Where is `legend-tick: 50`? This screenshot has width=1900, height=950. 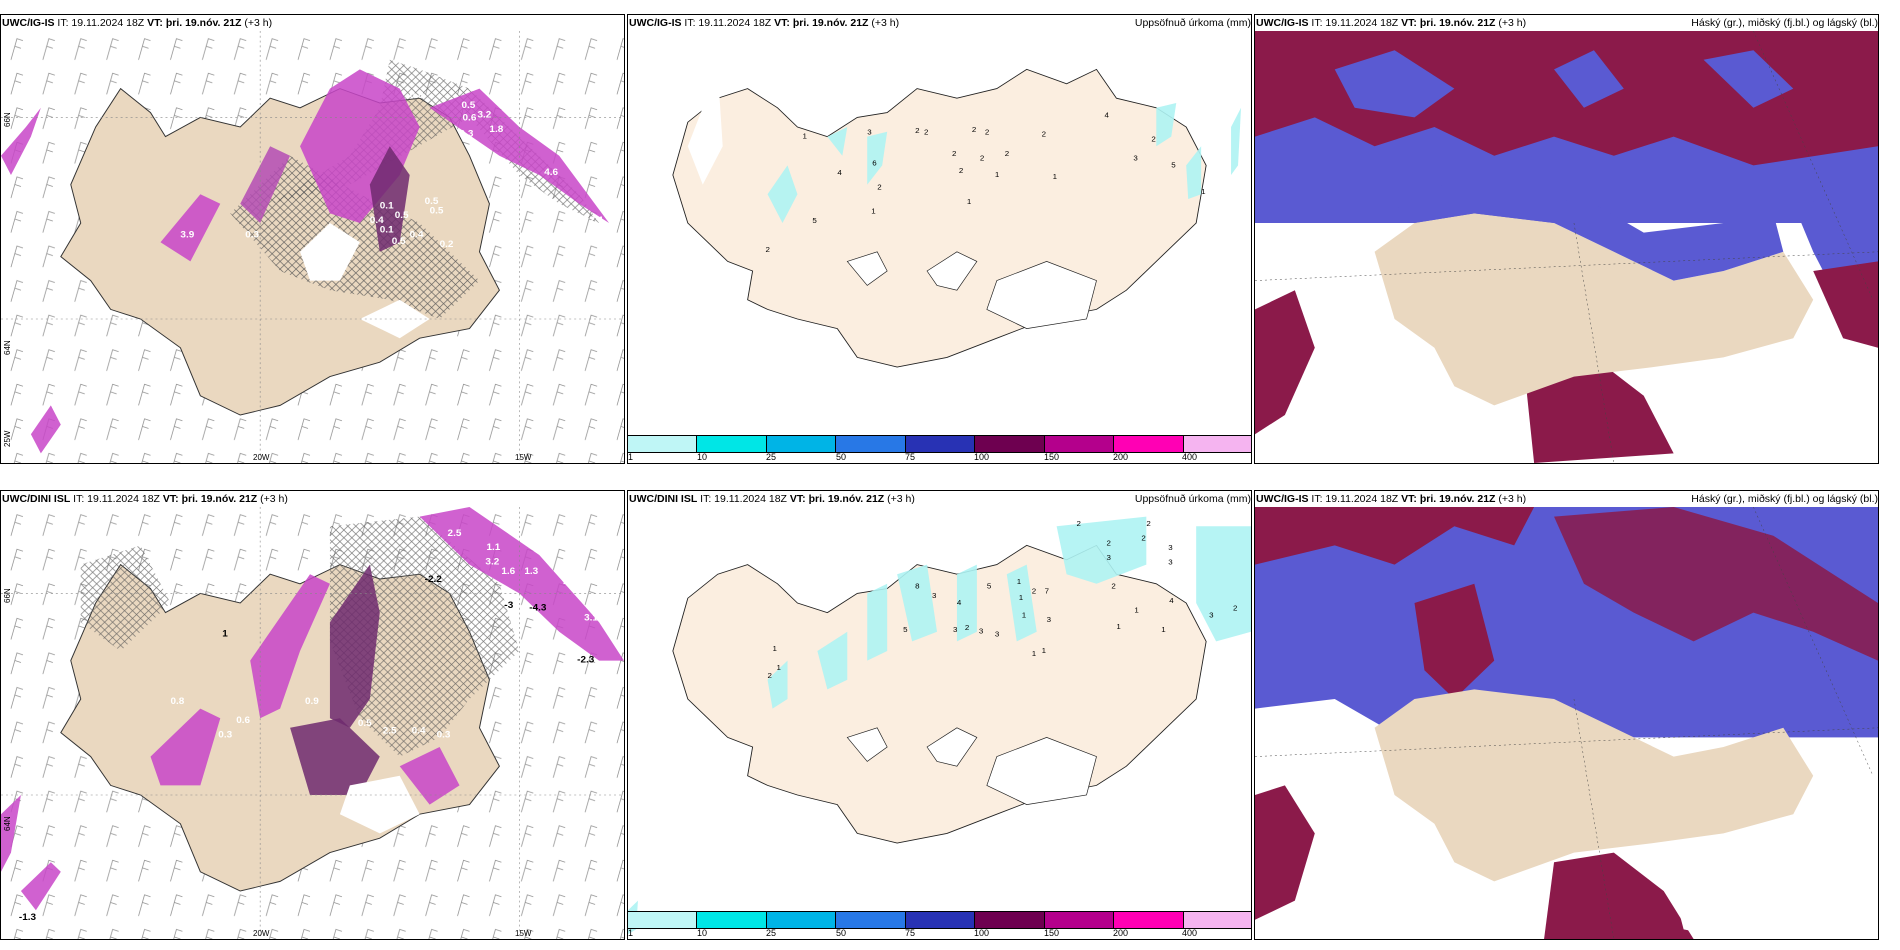
legend-tick: 50 is located at coordinates (841, 457).